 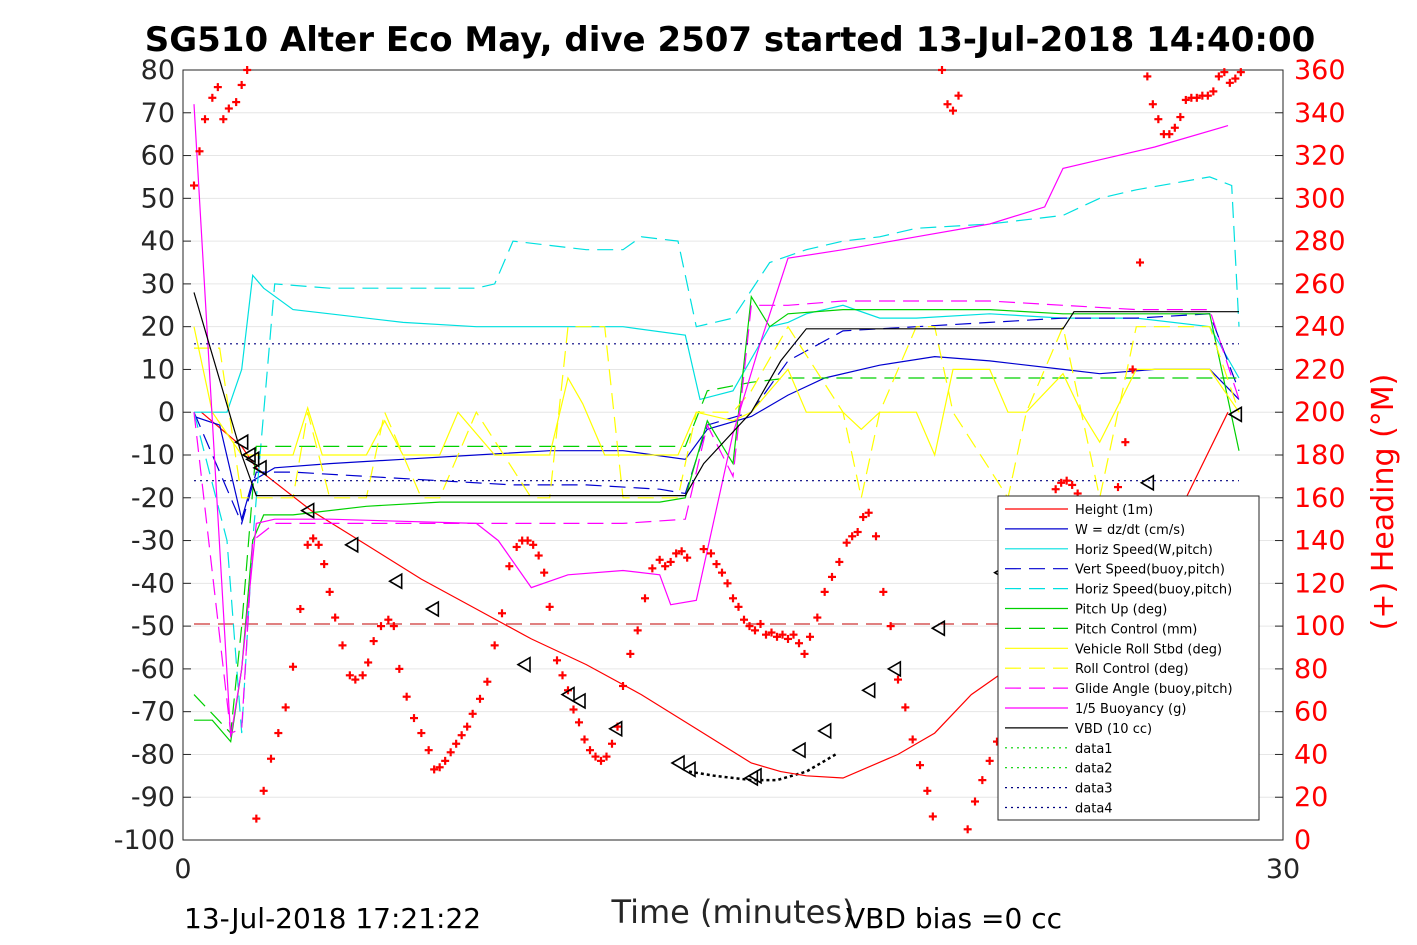 I want to click on y2-tick-label: 300, so click(x=1320, y=198).